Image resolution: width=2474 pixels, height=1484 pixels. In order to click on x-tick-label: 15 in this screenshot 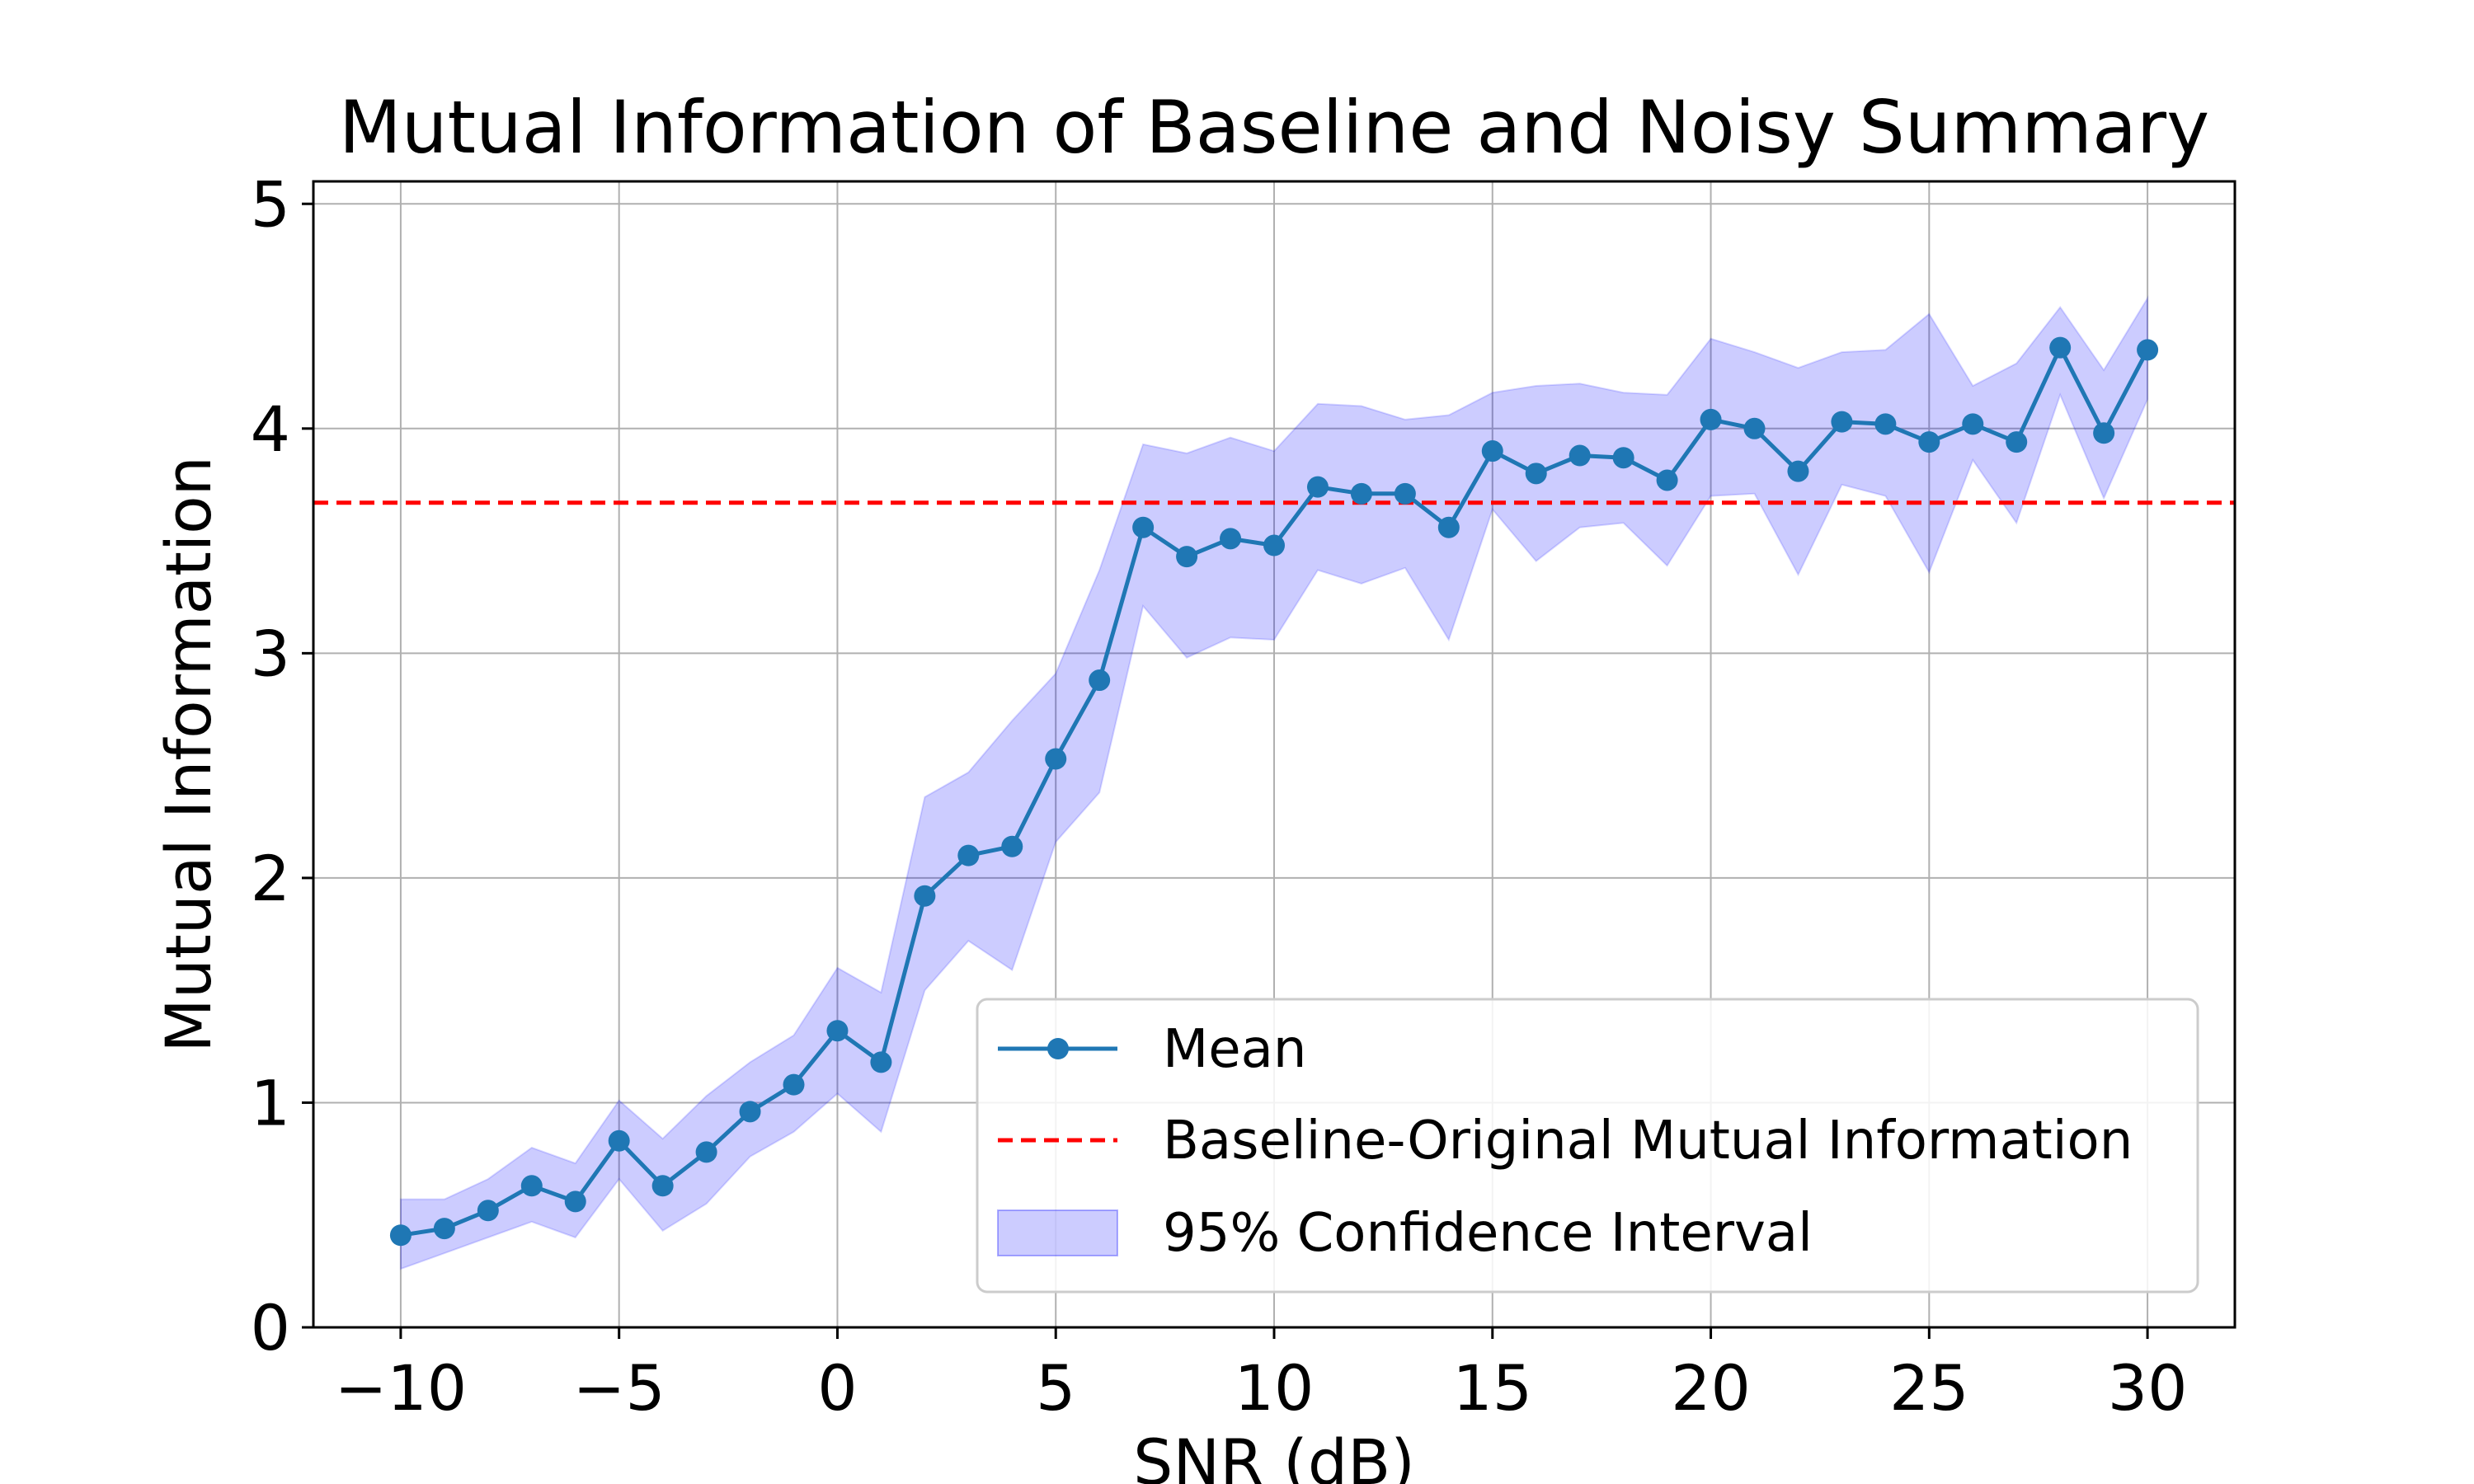, I will do `click(1492, 1388)`.